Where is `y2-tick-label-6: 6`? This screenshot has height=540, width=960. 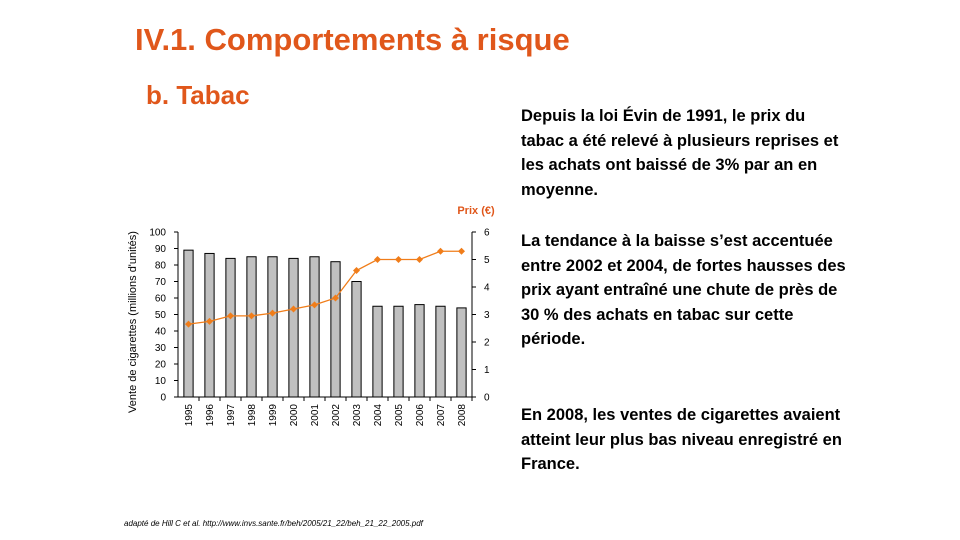 y2-tick-label-6: 6 is located at coordinates (487, 233).